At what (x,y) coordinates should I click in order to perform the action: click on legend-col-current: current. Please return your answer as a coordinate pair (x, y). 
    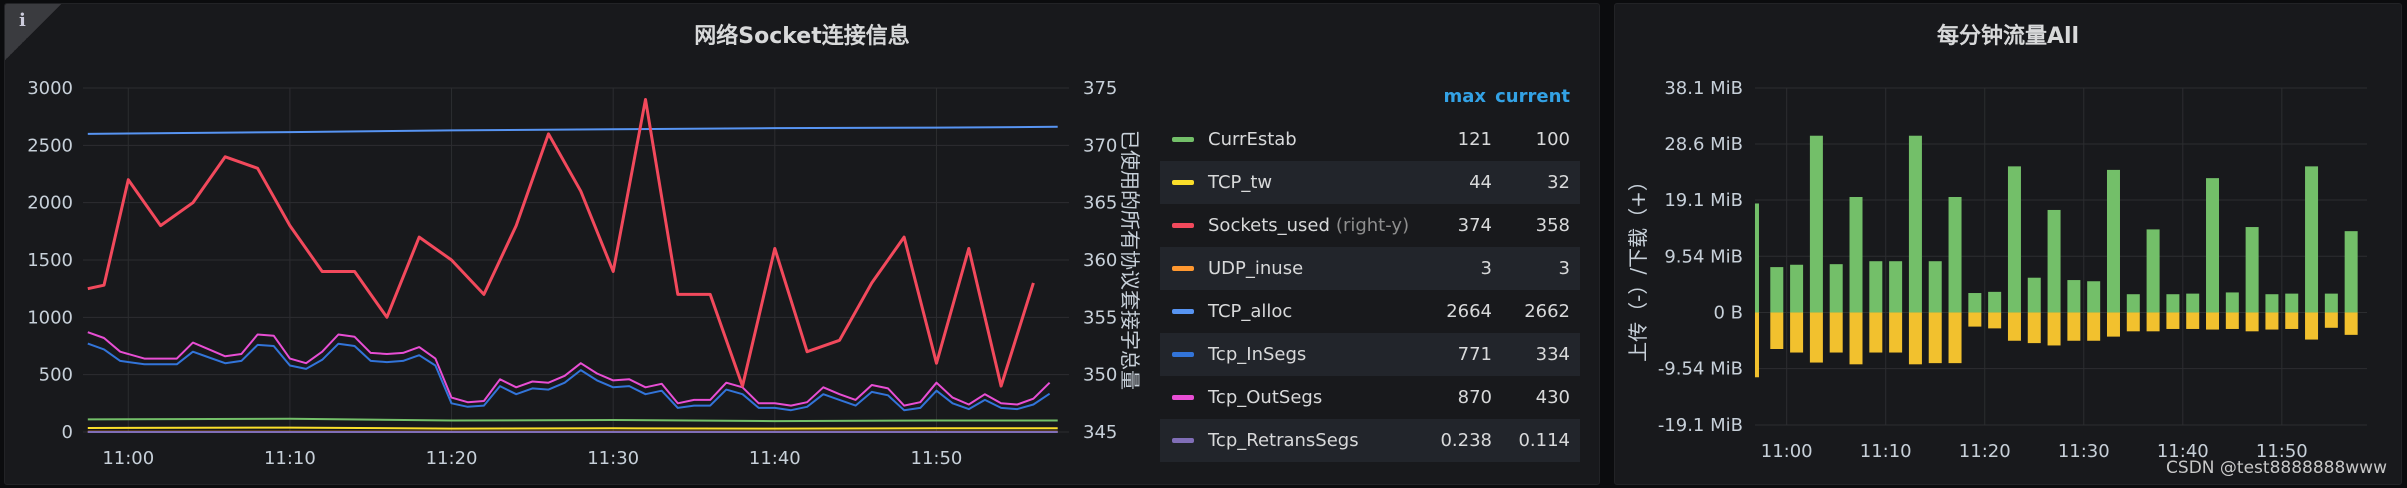
    Looking at the image, I should click on (1532, 96).